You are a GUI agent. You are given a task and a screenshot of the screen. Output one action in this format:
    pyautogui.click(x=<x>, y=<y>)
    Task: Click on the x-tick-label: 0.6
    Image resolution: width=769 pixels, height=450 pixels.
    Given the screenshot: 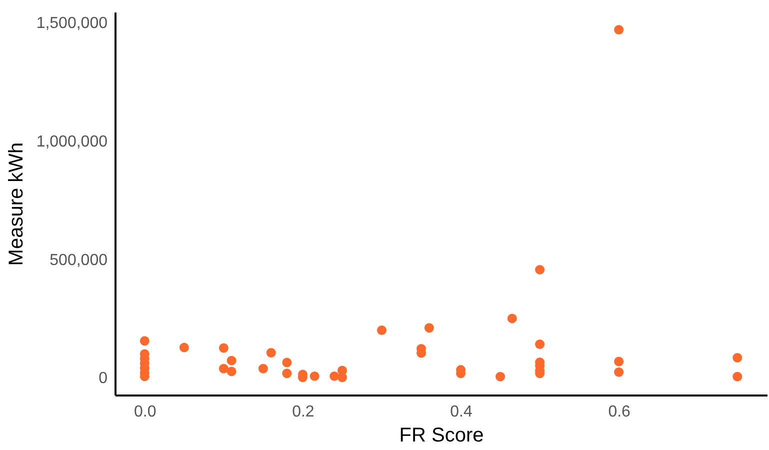 What is the action you would take?
    pyautogui.click(x=619, y=412)
    